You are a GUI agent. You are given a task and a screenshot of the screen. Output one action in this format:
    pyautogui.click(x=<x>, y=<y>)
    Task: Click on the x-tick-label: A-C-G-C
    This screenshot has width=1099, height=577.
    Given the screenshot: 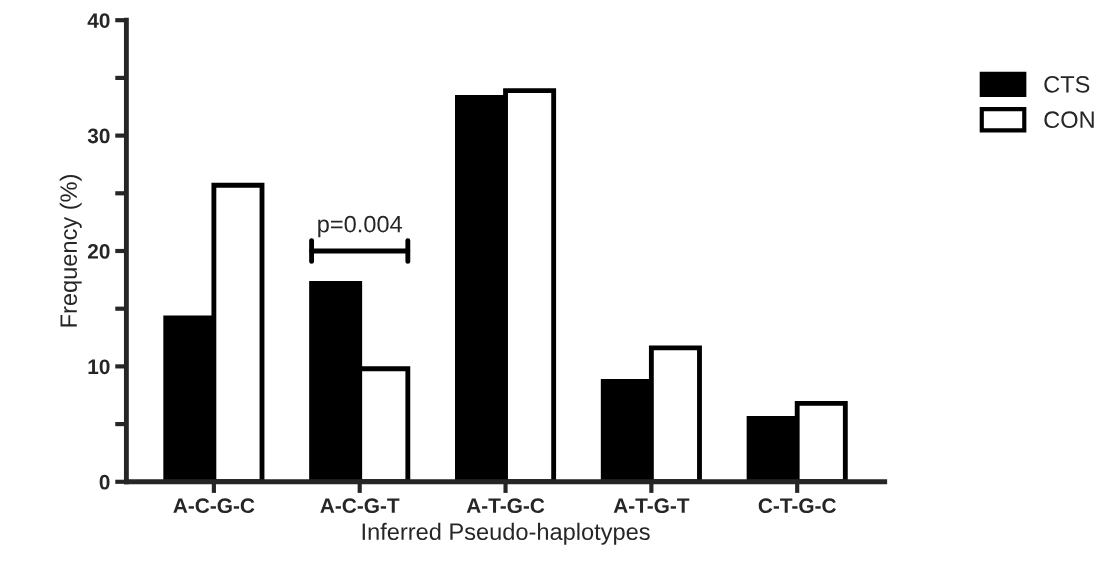 What is the action you would take?
    pyautogui.click(x=214, y=506)
    